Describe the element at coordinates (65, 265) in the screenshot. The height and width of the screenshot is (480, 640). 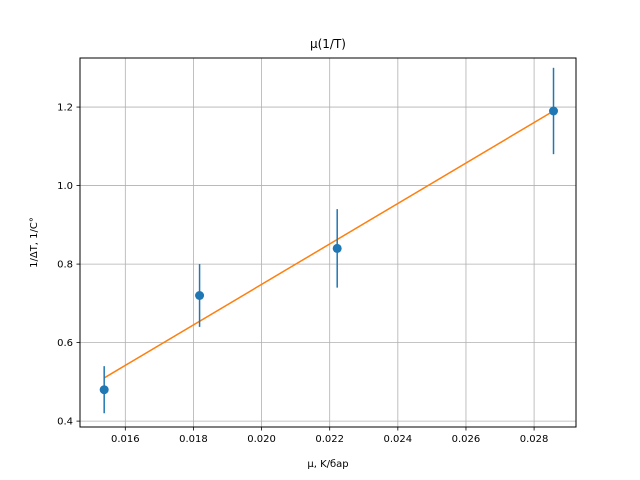
I see `y-tick-label: 0.8` at that location.